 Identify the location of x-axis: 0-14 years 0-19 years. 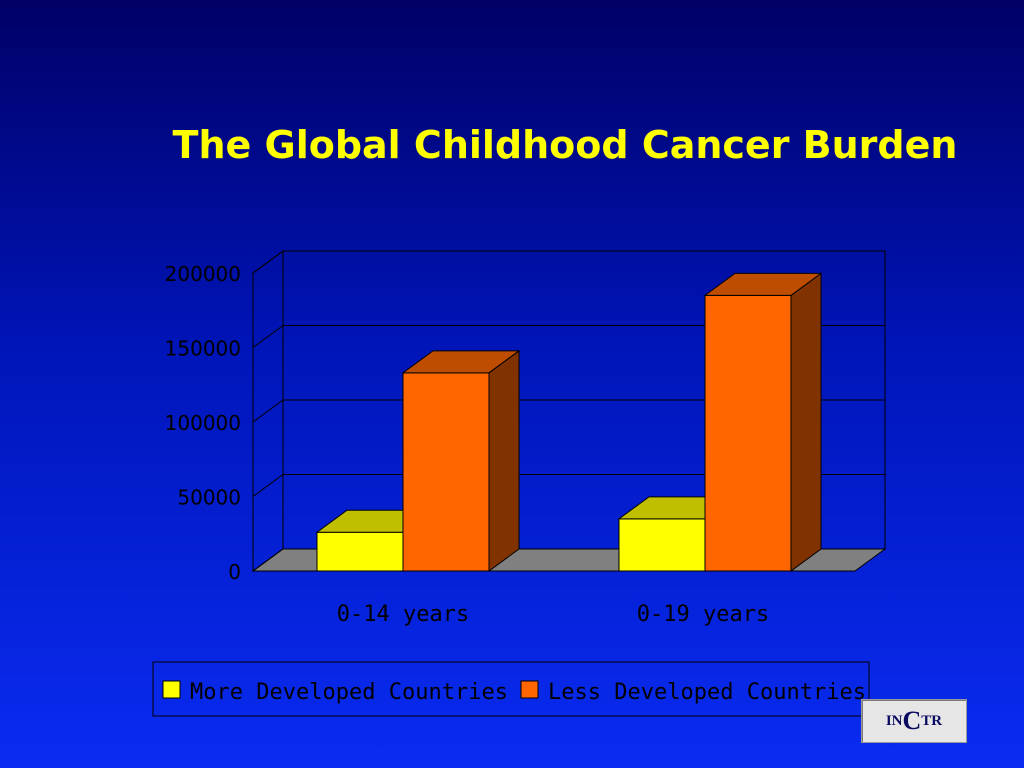
(553, 614).